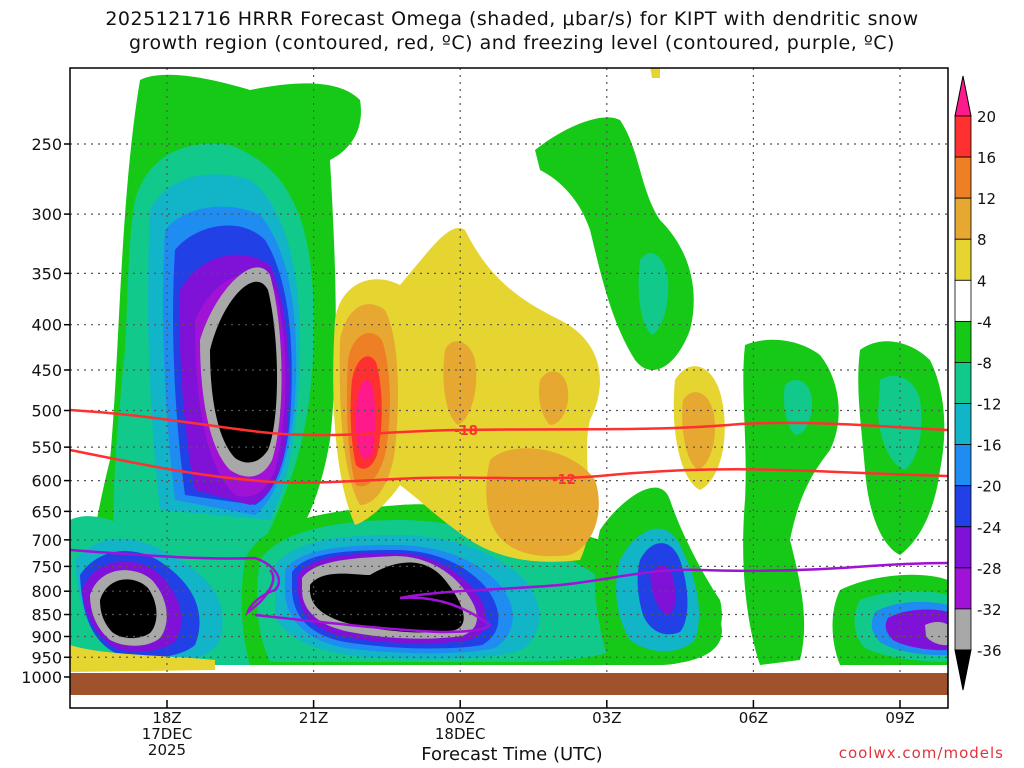 The height and width of the screenshot is (768, 1024). Describe the element at coordinates (989, 487) in the screenshot. I see `colorbar-label--20: -20` at that location.